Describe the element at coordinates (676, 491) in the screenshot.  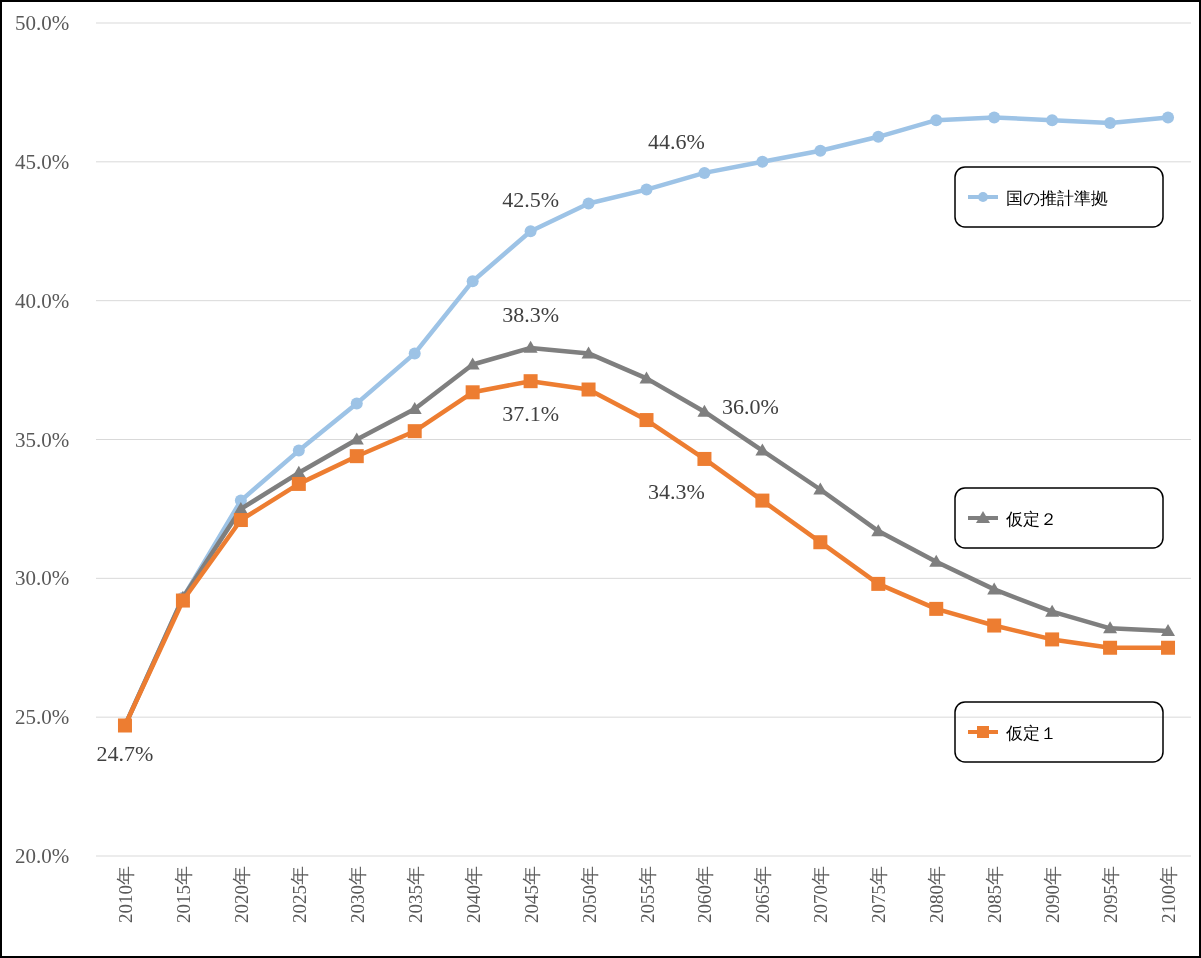
I see `annotation: 34.3%` at that location.